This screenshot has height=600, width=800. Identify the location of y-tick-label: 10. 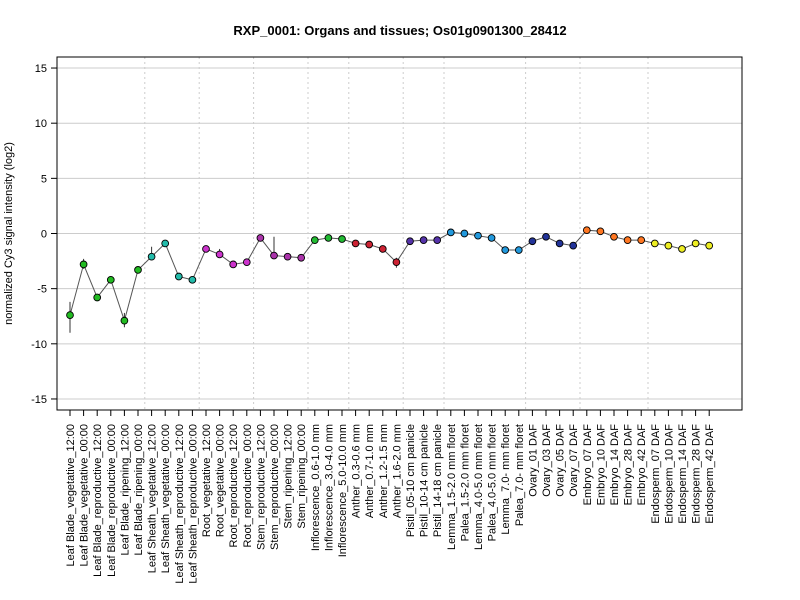
(41, 124).